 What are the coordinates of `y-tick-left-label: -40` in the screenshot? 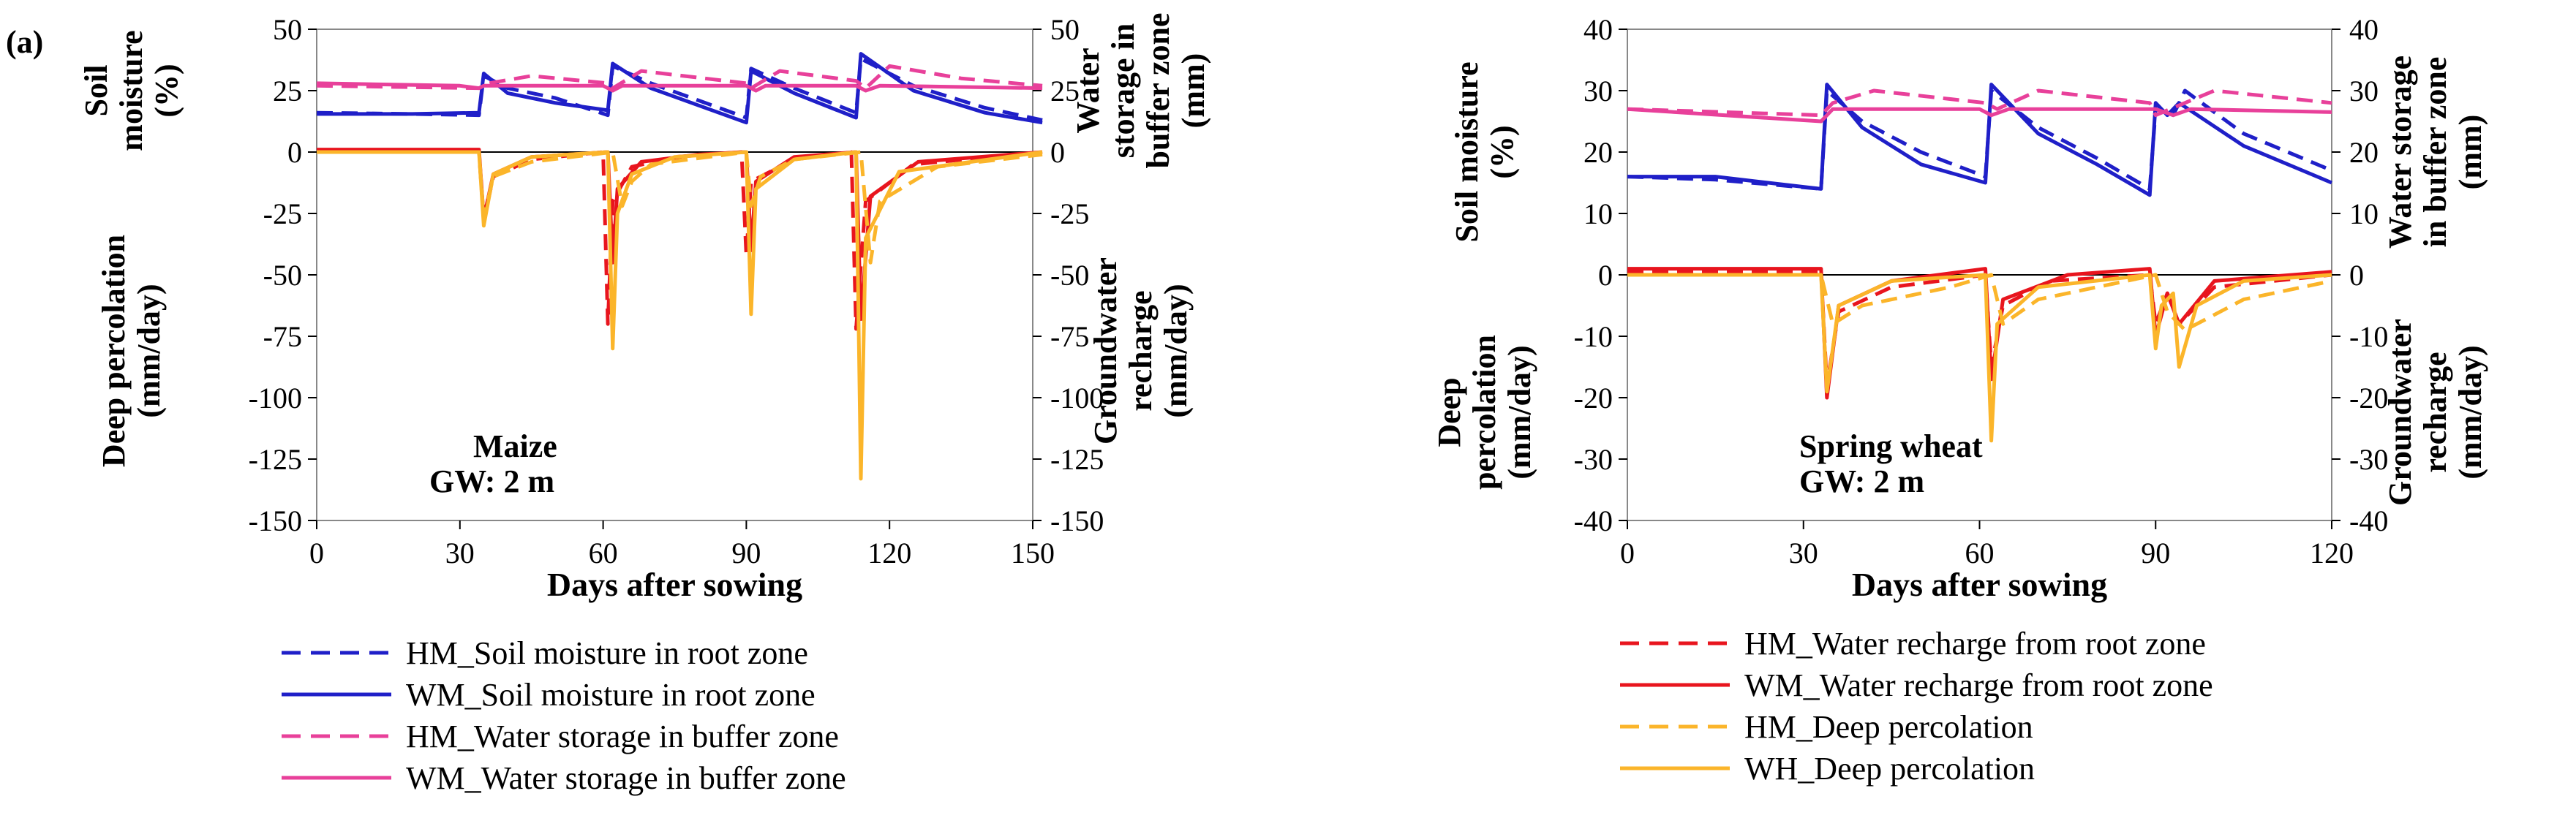 It's located at (1593, 520).